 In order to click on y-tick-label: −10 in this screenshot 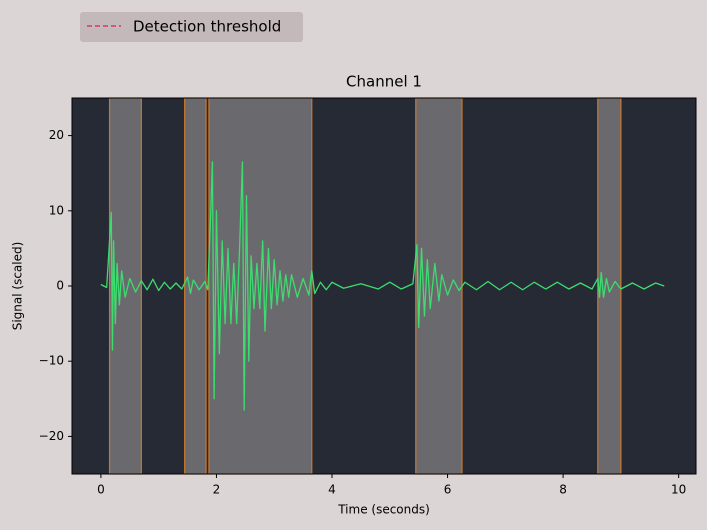, I will do `click(51, 361)`.